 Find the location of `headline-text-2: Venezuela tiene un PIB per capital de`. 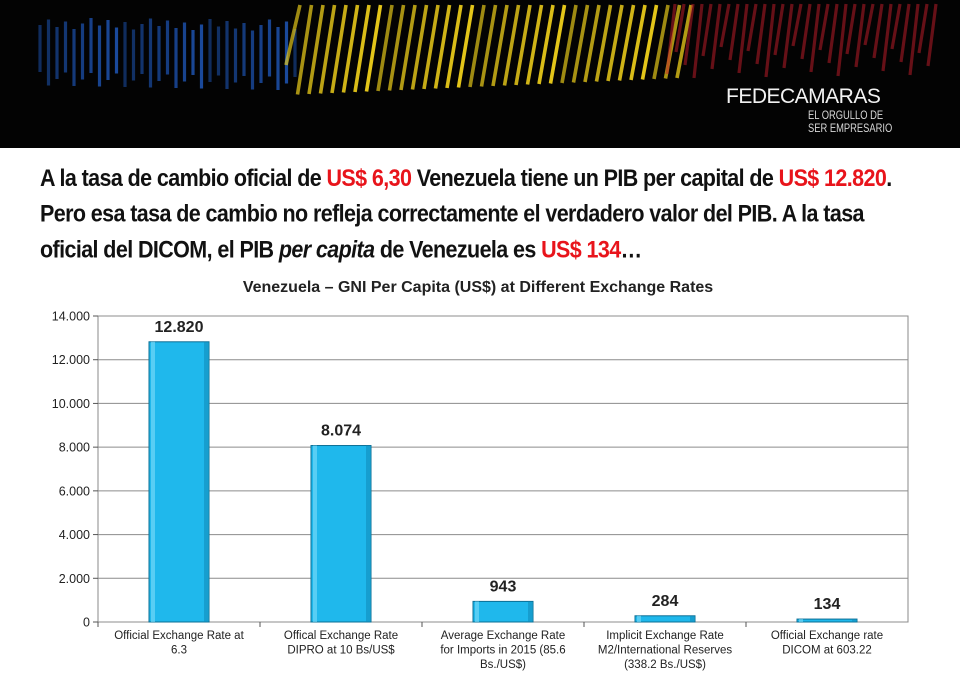

headline-text-2: Venezuela tiene un PIB per capital de is located at coordinates (595, 178).